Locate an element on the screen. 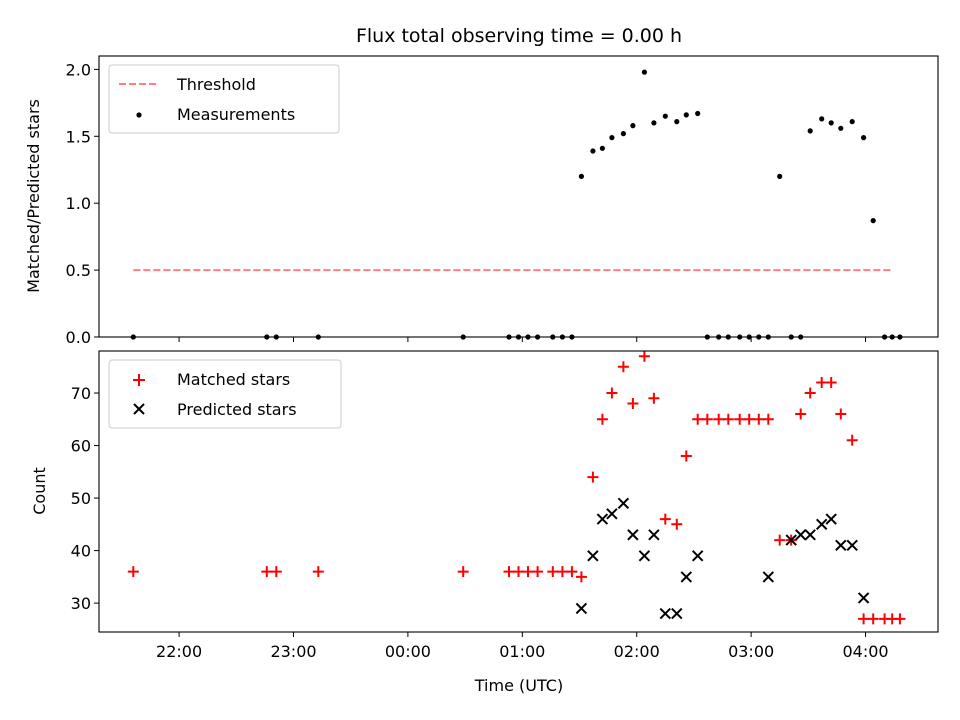 This screenshot has width=960, height=720. top-legend: Threshold Measurements is located at coordinates (224, 99).